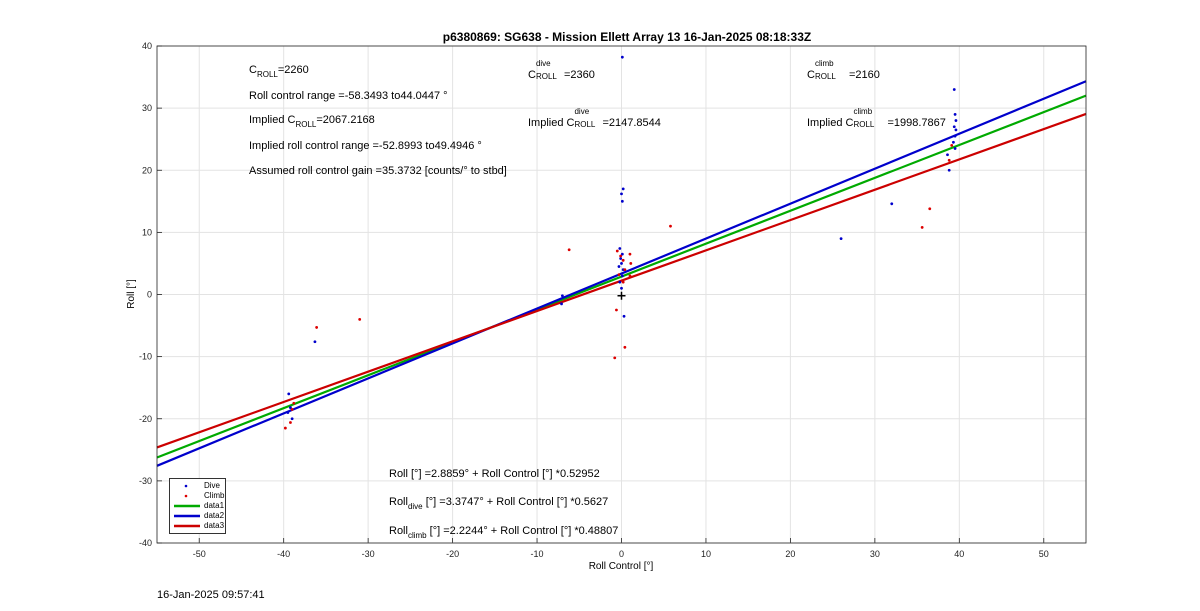  Describe the element at coordinates (253, 70) in the screenshot. I see `c-roll-base: C` at that location.